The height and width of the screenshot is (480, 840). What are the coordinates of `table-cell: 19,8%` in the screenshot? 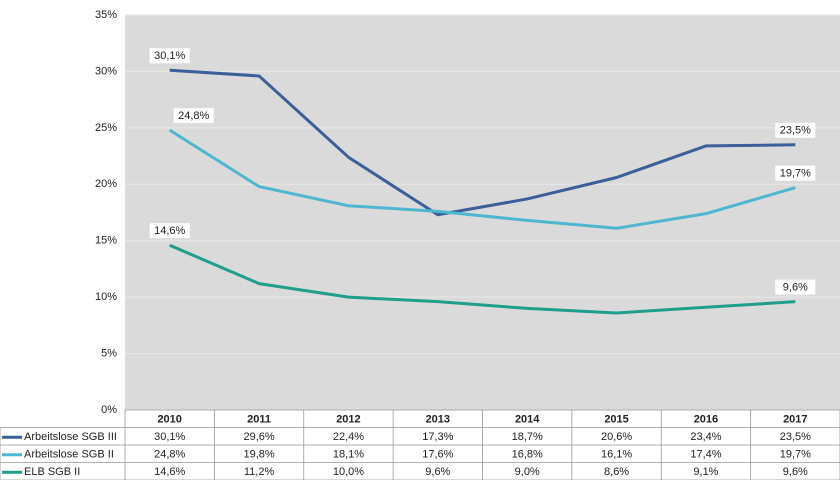 It's located at (258, 455).